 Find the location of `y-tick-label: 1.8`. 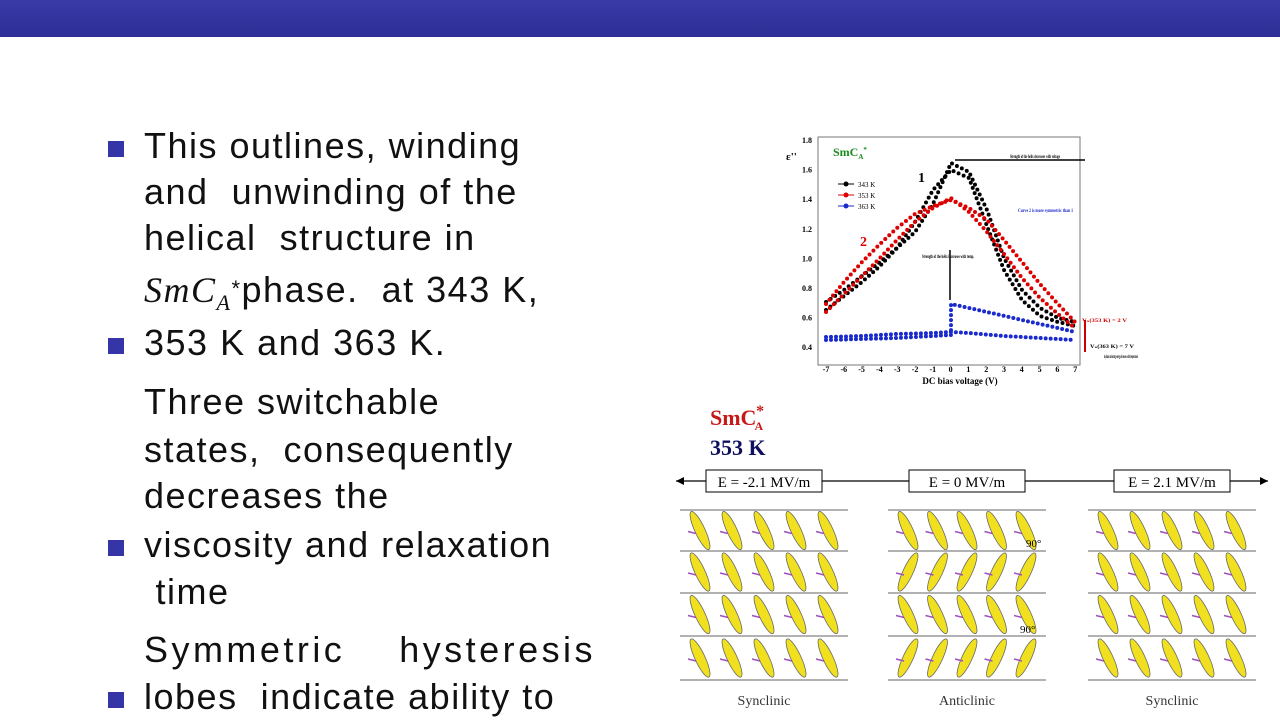

y-tick-label: 1.8 is located at coordinates (807, 140).